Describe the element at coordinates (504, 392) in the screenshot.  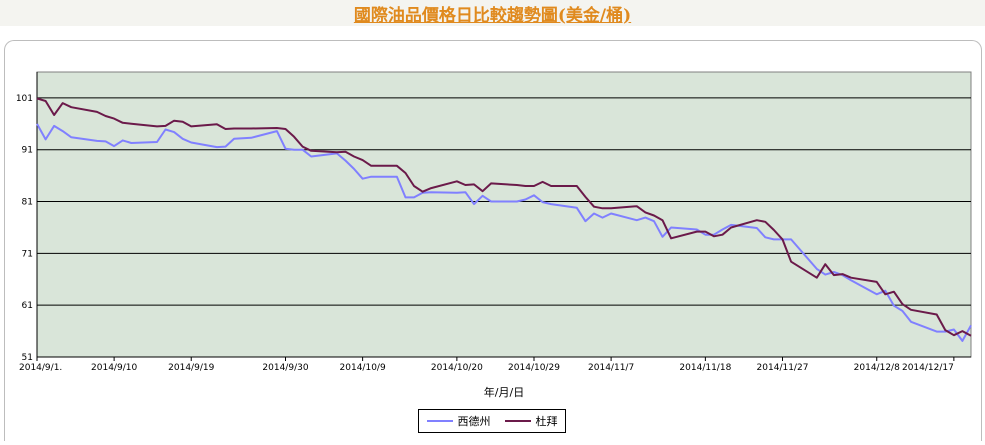
I see `x-axis-title: 年/月/日` at that location.